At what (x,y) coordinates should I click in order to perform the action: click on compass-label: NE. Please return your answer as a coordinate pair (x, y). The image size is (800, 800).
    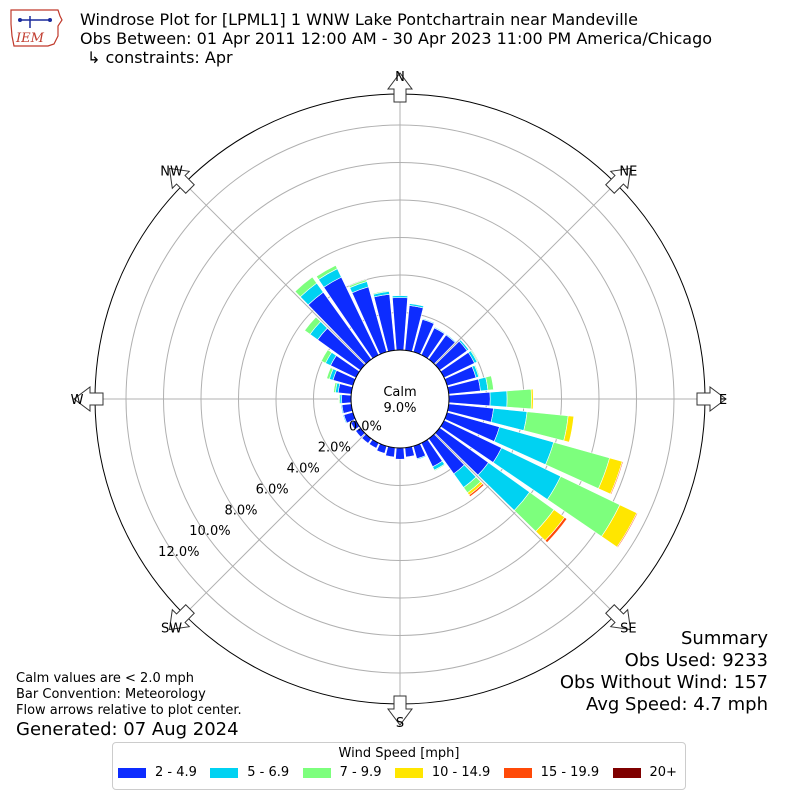
    Looking at the image, I should click on (628, 172).